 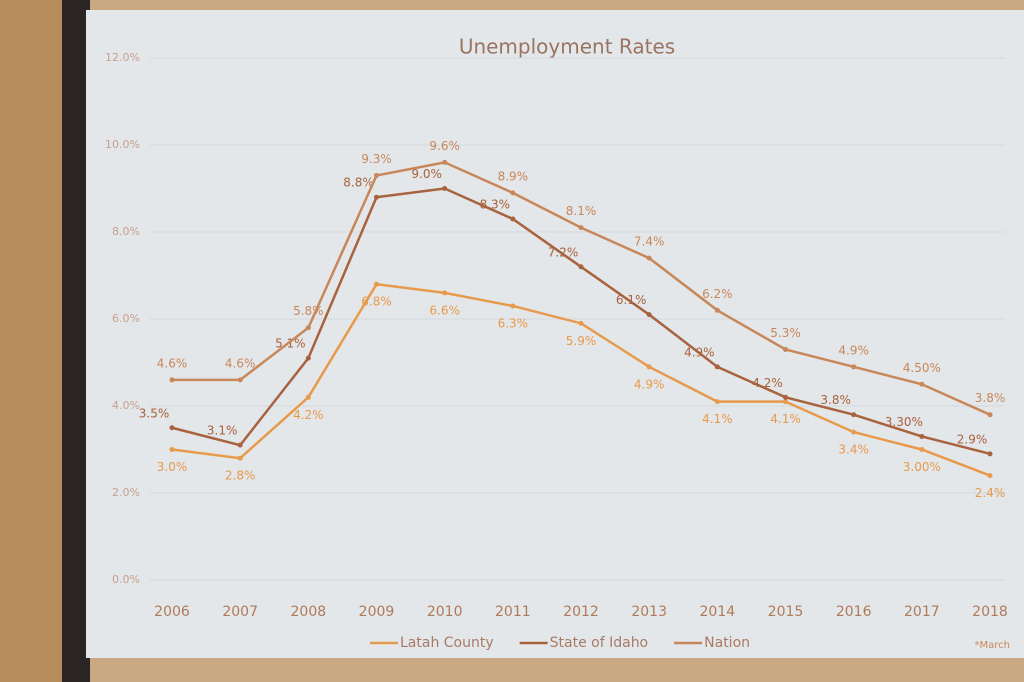 I want to click on value-label: 3.1%, so click(x=222, y=431).